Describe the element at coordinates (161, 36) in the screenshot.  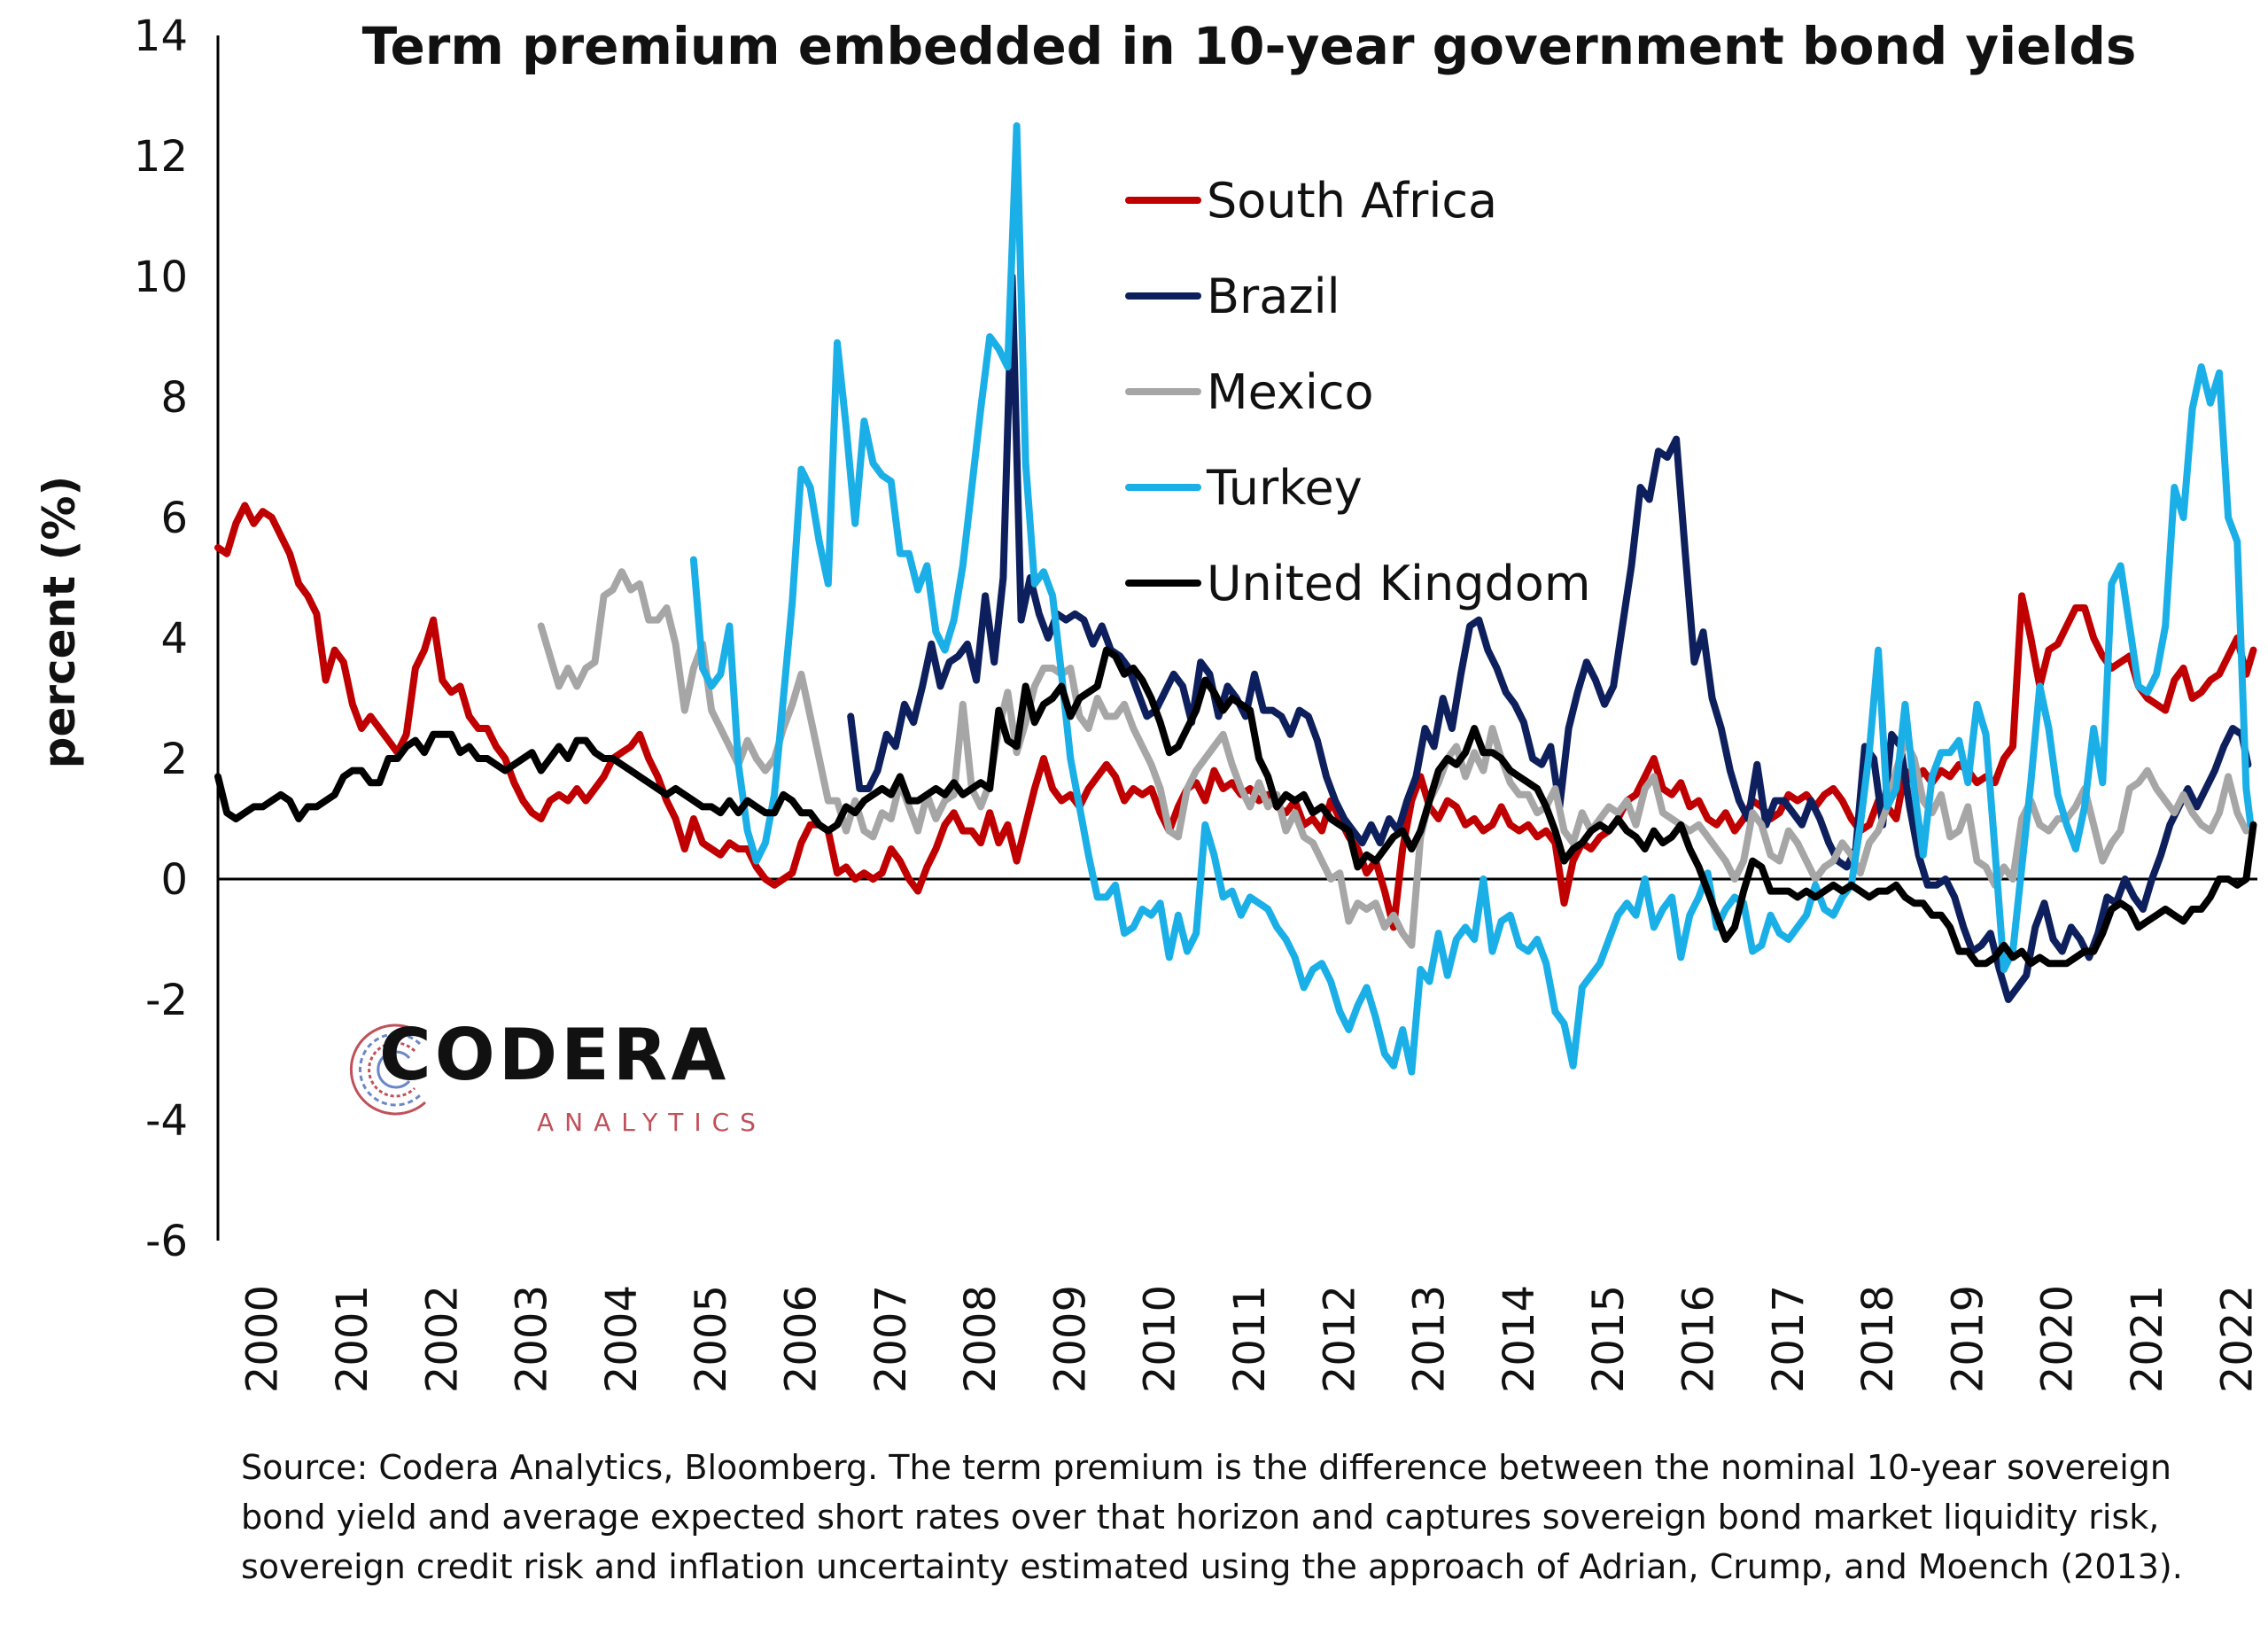
I see `y-tick-label: 14` at that location.